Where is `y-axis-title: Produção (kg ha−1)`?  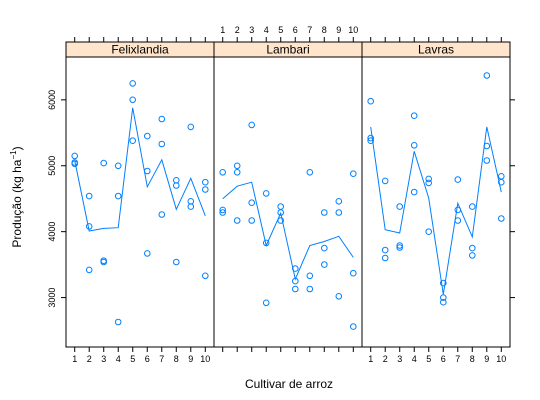
y-axis-title: Produção (kg ha−1) is located at coordinates (16, 196).